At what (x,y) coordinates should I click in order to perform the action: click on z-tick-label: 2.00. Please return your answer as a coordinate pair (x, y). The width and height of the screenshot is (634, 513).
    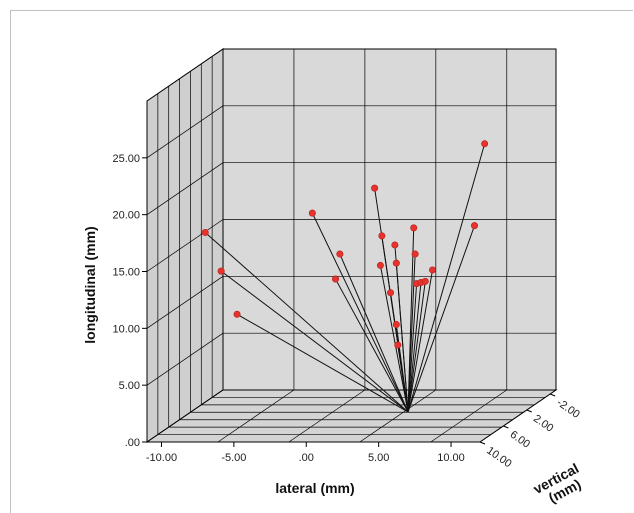
    Looking at the image, I should click on (543, 424).